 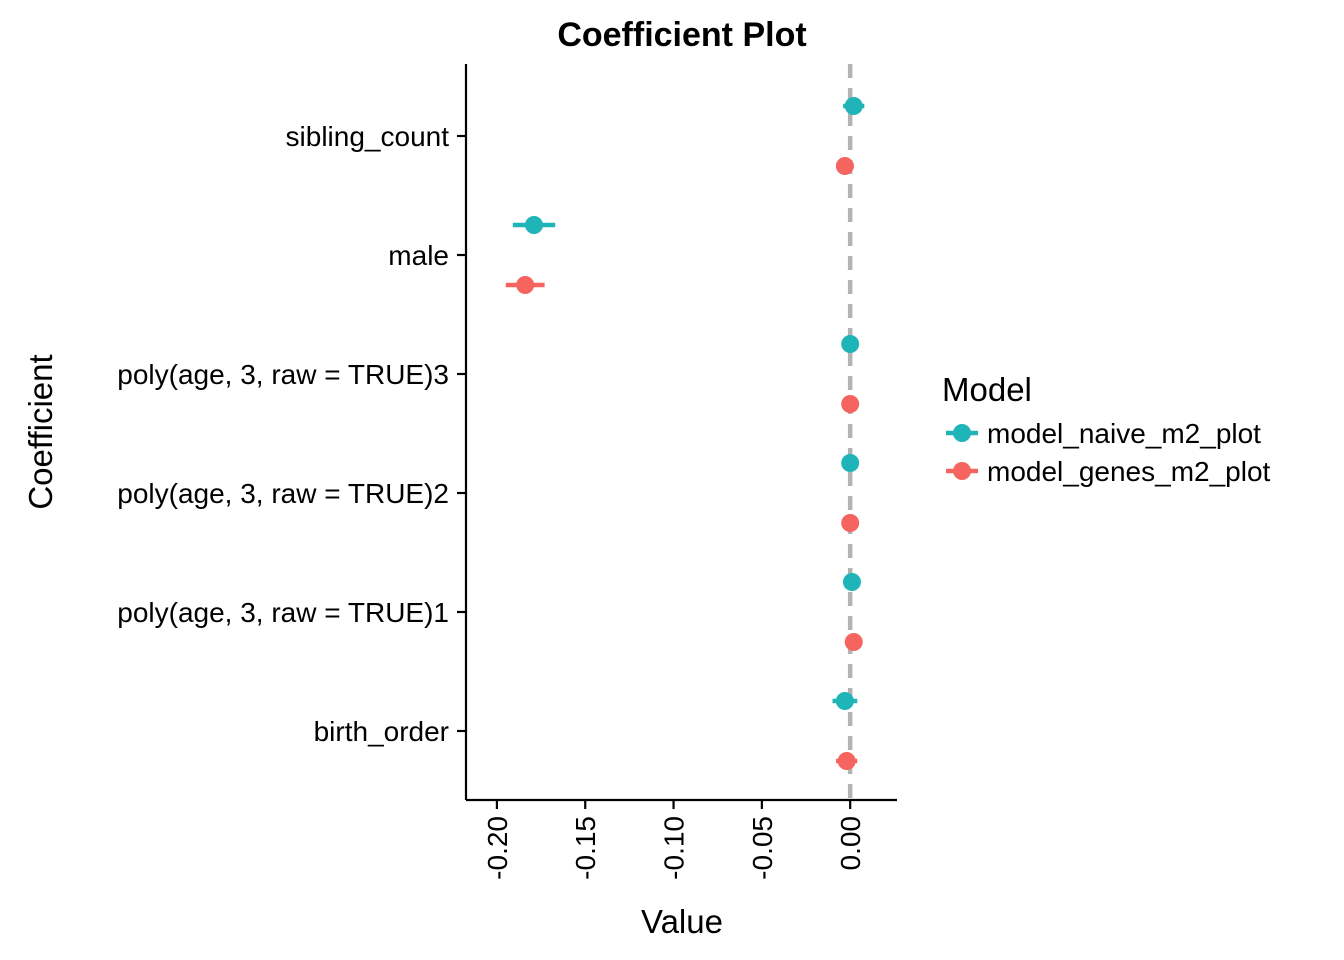 I want to click on y-tick-label: poly(age, 3, raw = TRUE)3, so click(x=283, y=374).